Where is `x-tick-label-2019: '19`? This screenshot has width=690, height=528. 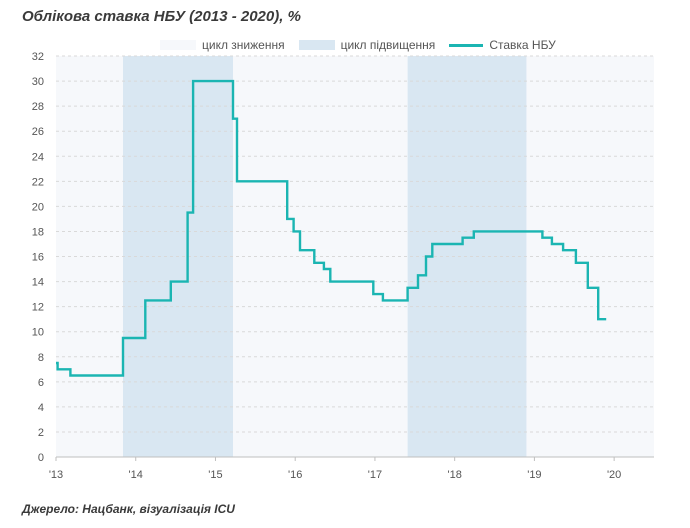 x-tick-label-2019: '19 is located at coordinates (534, 475).